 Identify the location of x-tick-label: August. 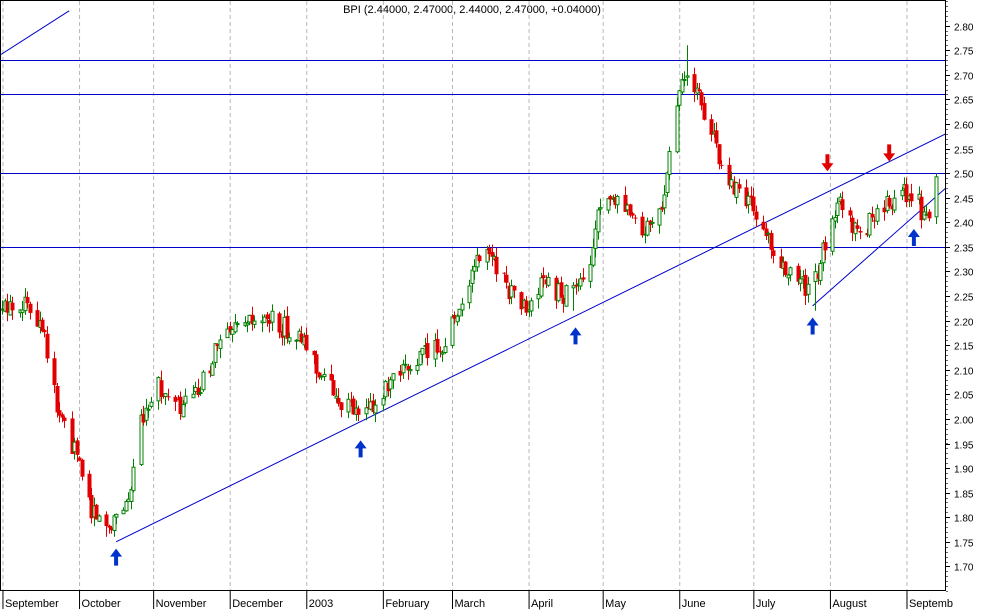
(849, 604).